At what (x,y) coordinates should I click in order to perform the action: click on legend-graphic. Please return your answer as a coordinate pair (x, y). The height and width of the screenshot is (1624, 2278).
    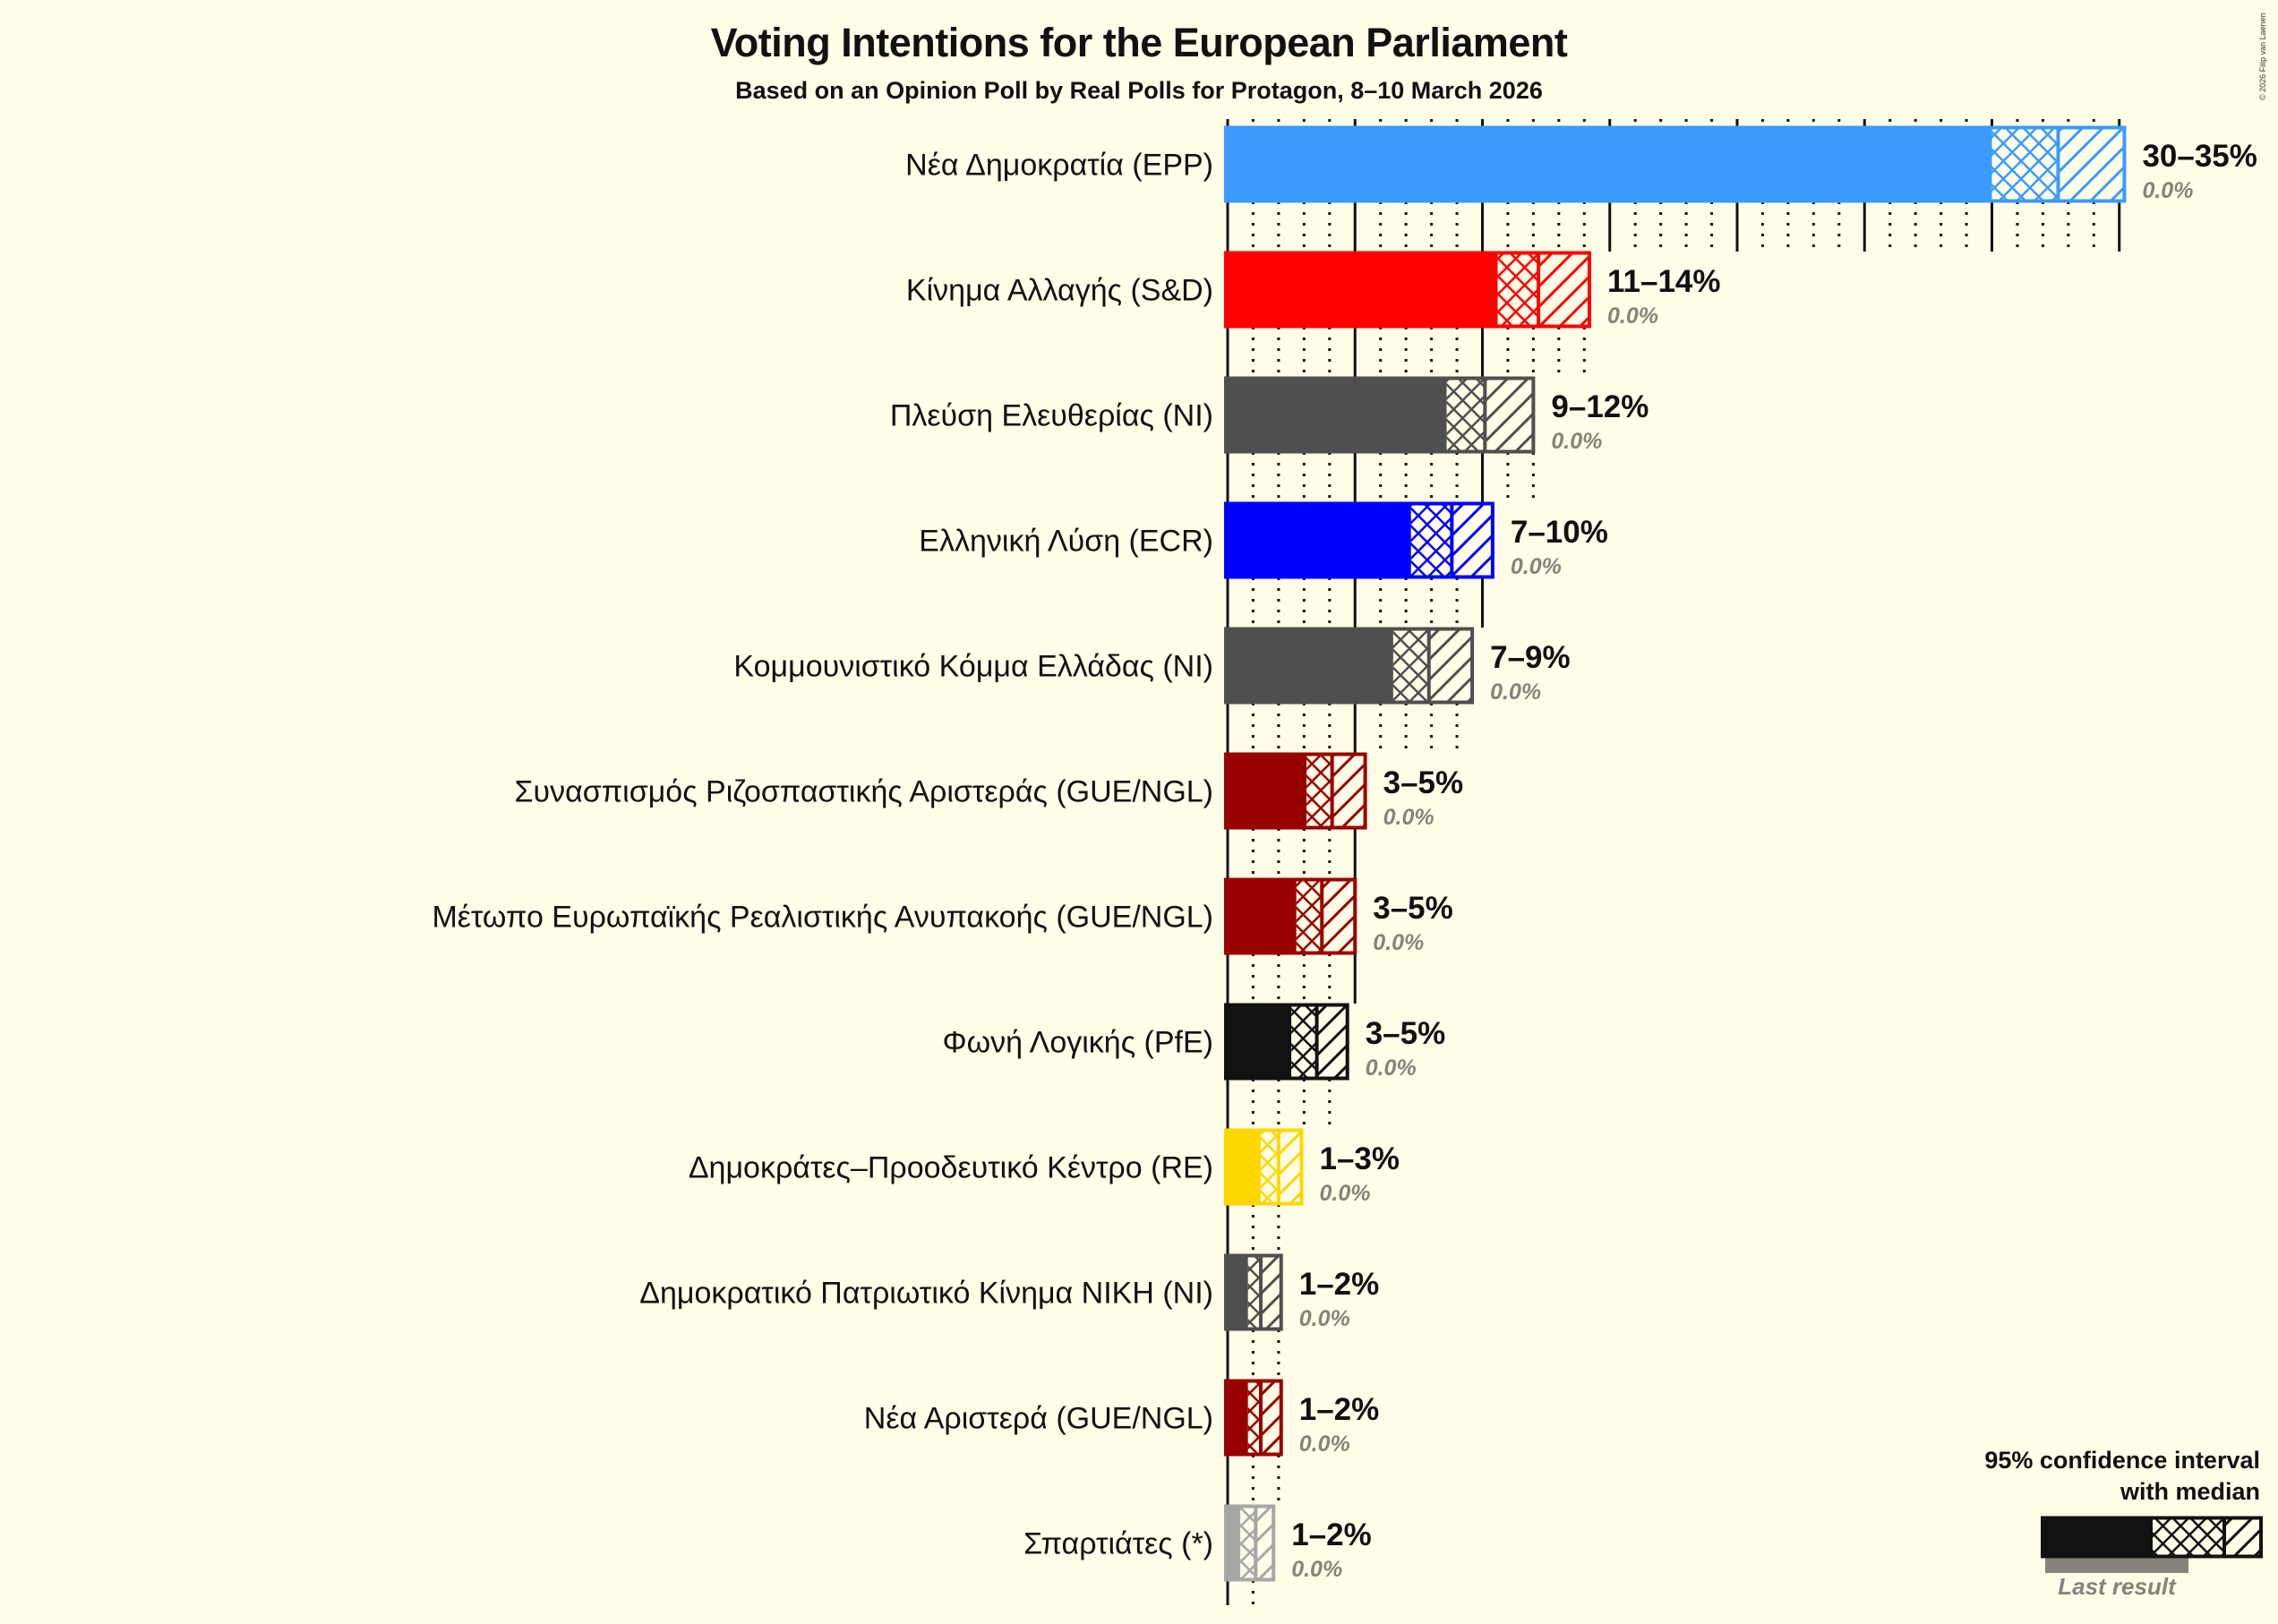
    Looking at the image, I should click on (2152, 1544).